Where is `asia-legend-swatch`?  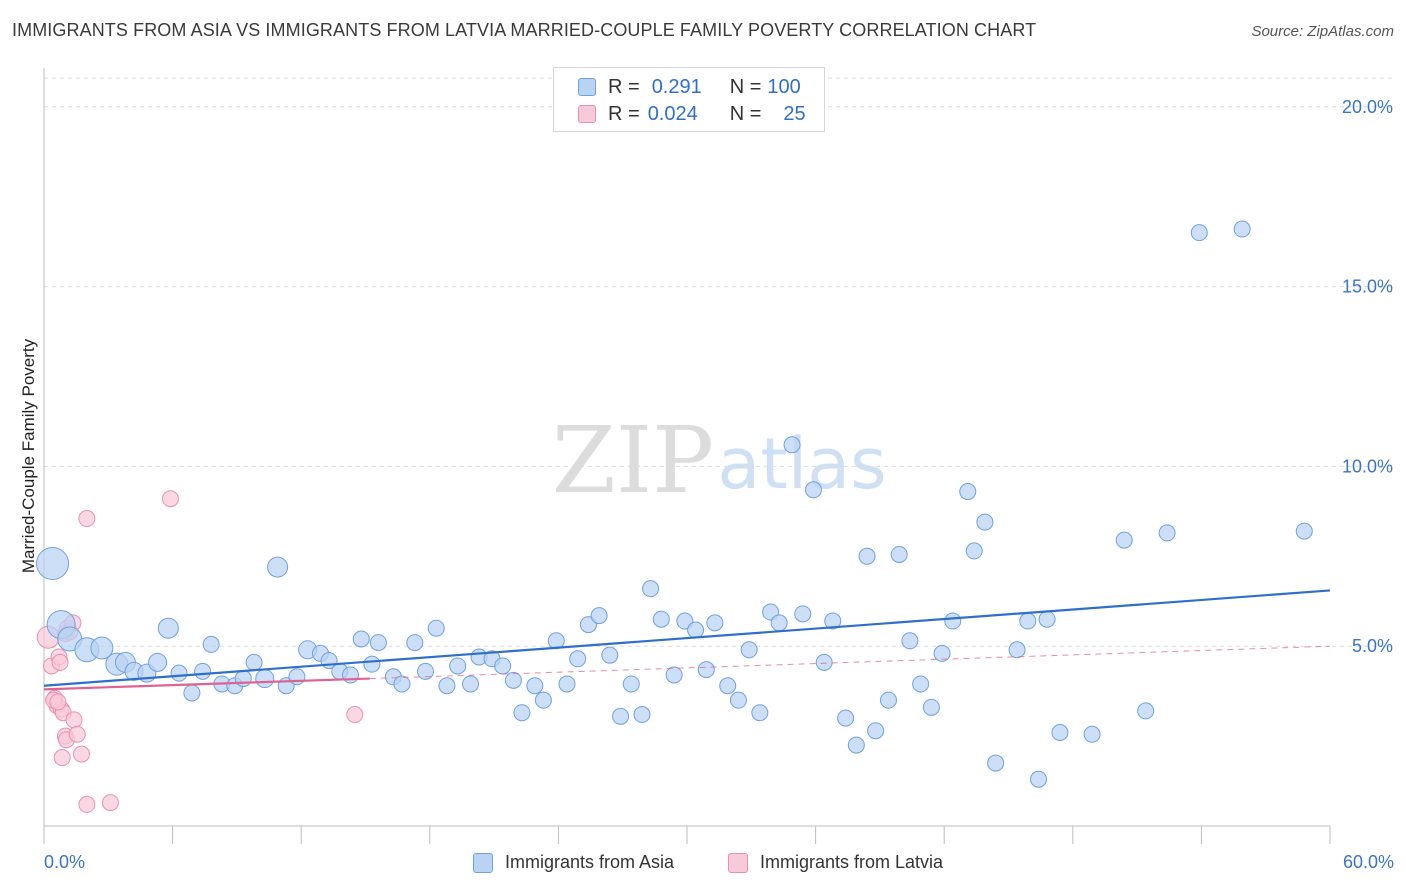
asia-legend-swatch is located at coordinates (483, 862).